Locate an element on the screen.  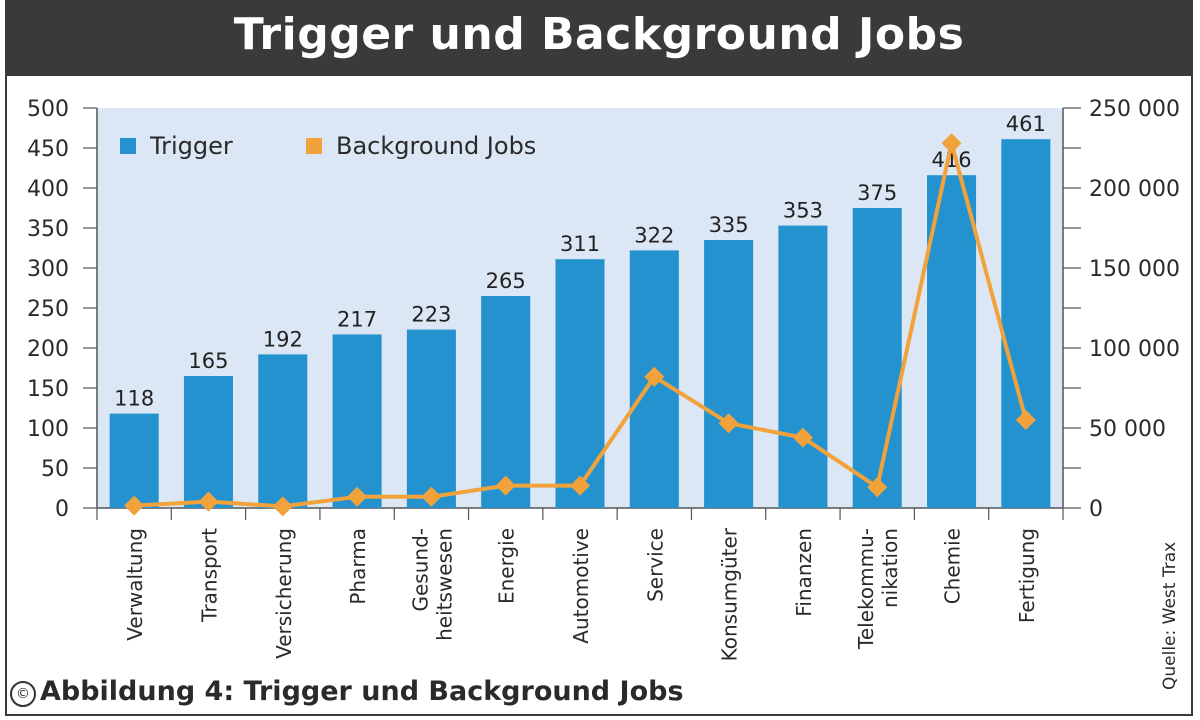
right-tick-label: 0 is located at coordinates (1096, 509).